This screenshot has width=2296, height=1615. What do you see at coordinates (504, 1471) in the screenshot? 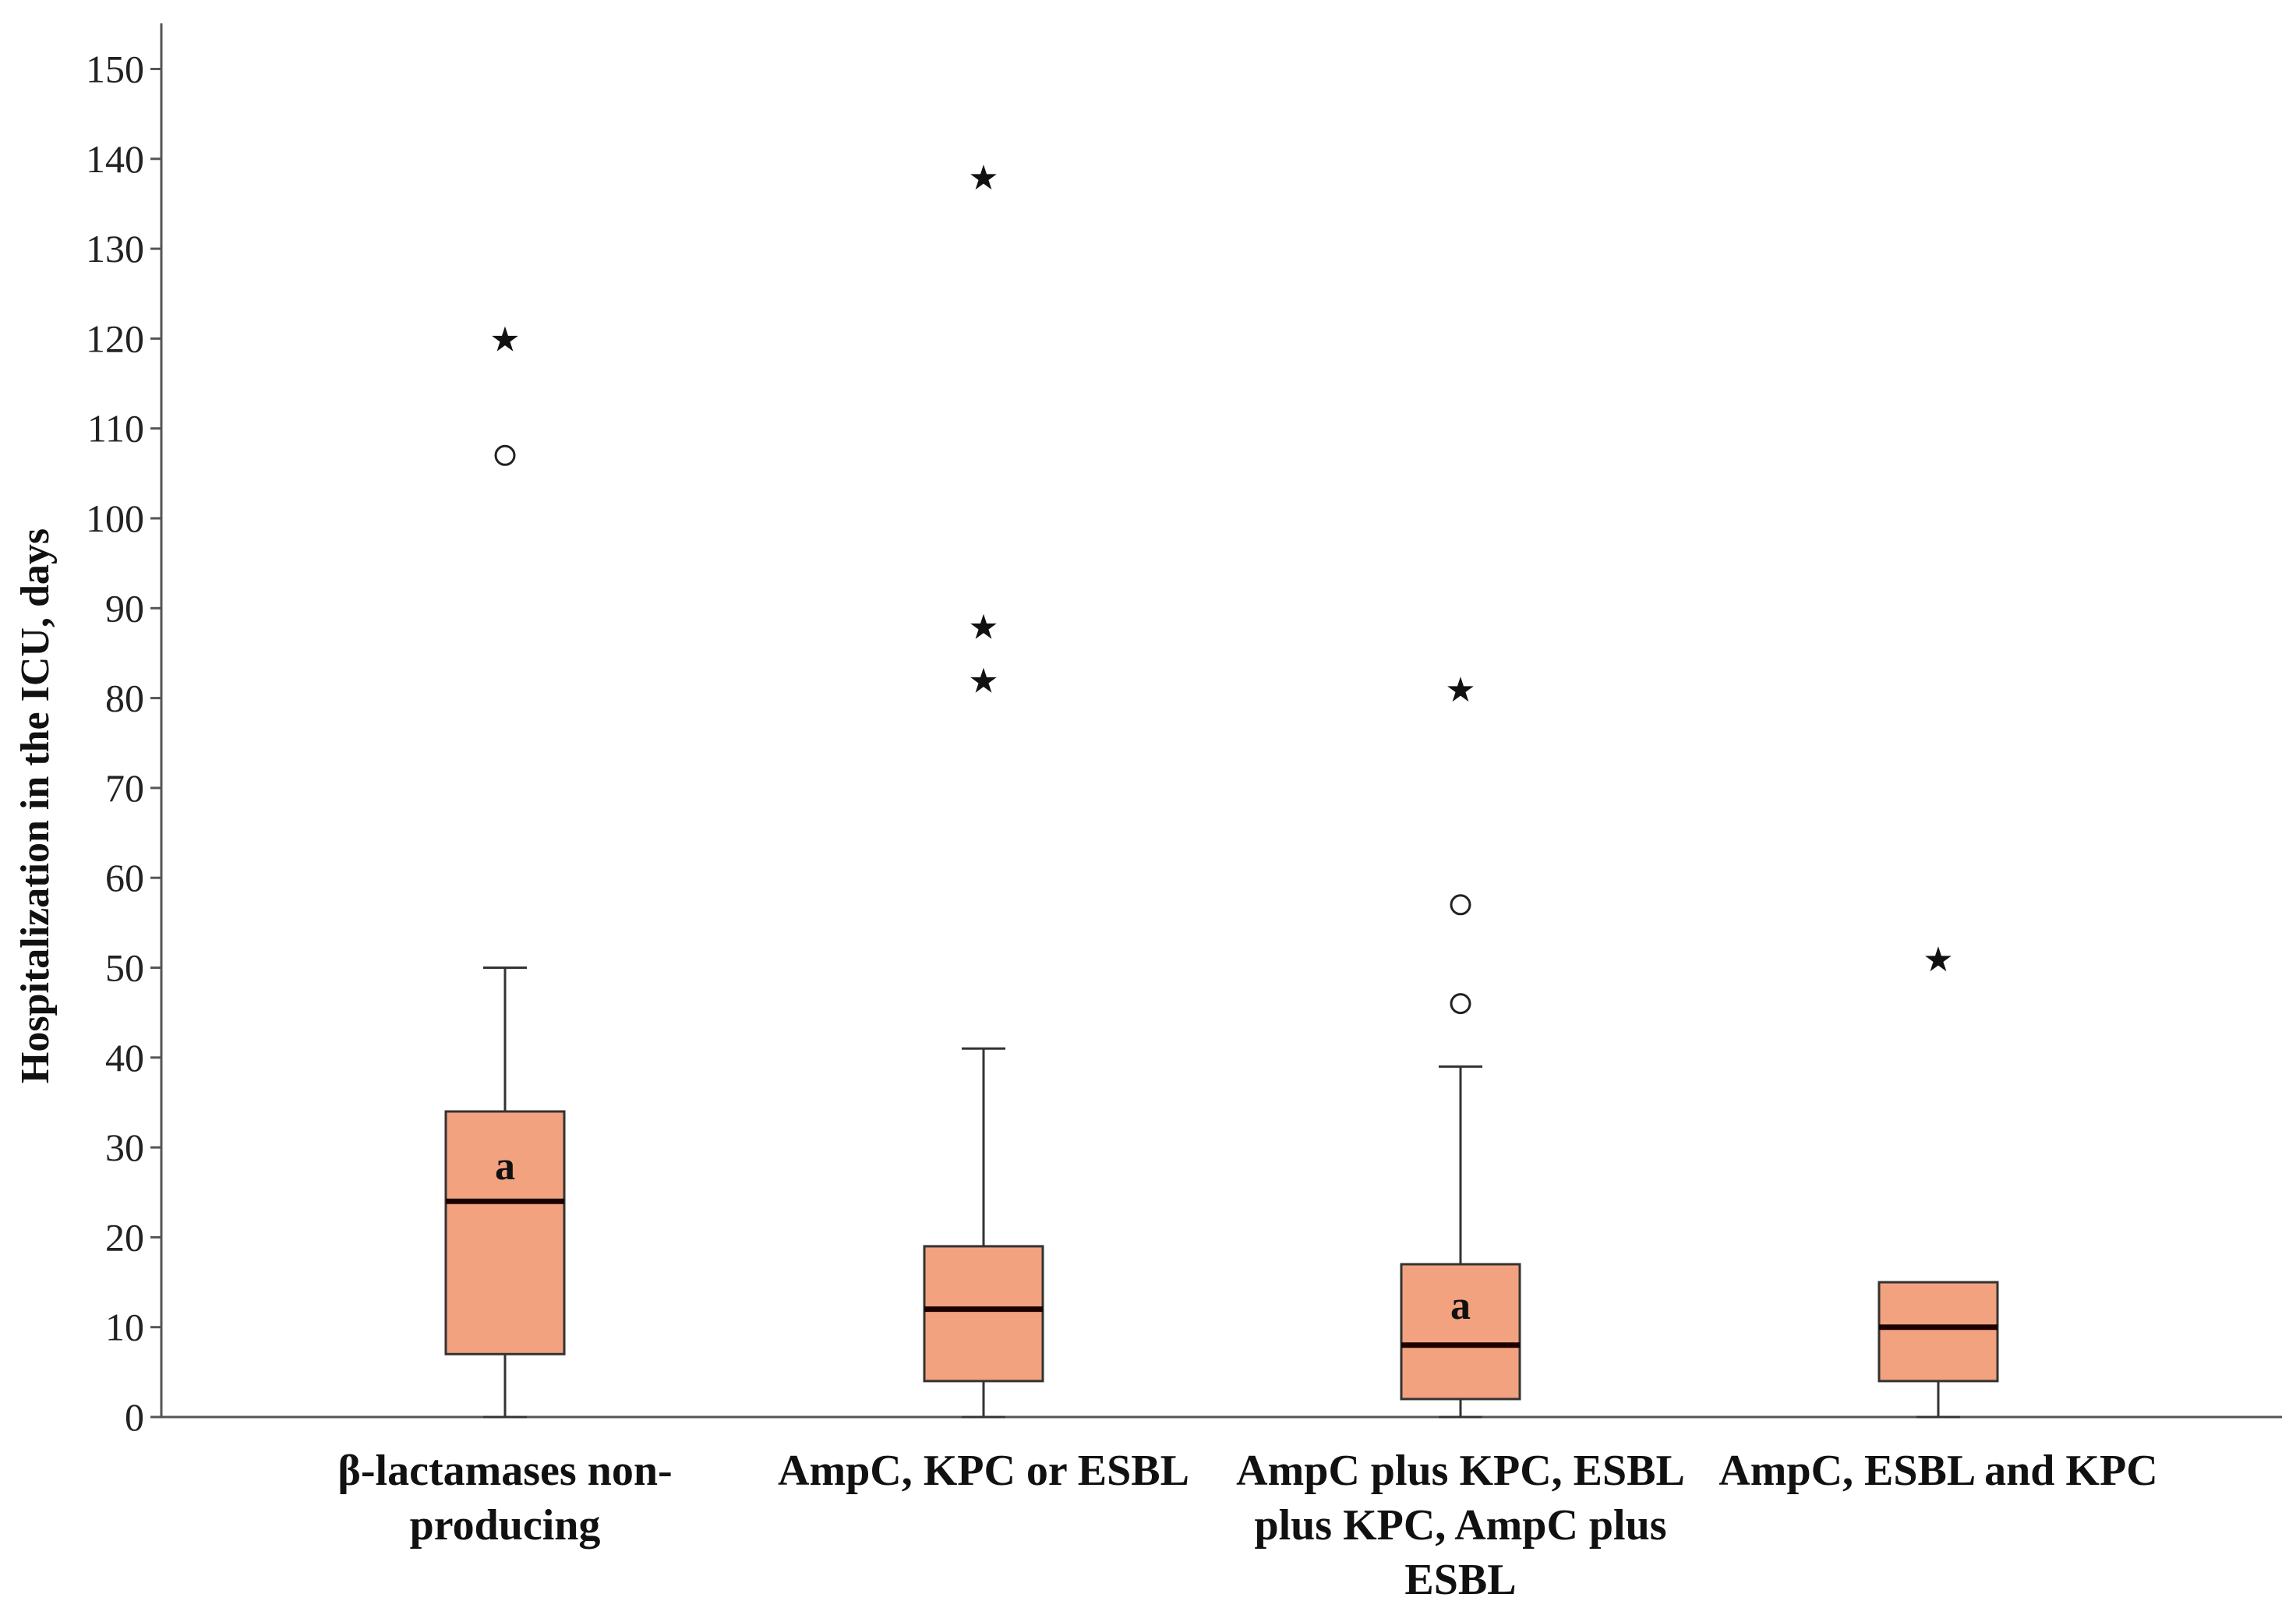
I see `x-category-label-line: β-lactamases non-` at bounding box center [504, 1471].